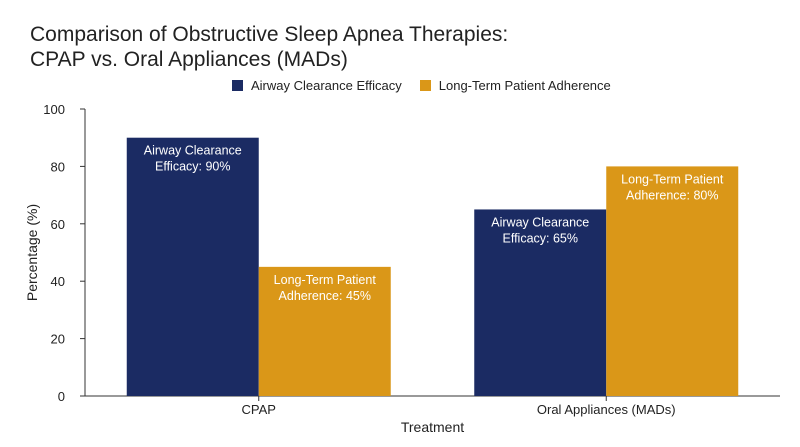  I want to click on bar-data-label: Adherence: 45%, so click(325, 296).